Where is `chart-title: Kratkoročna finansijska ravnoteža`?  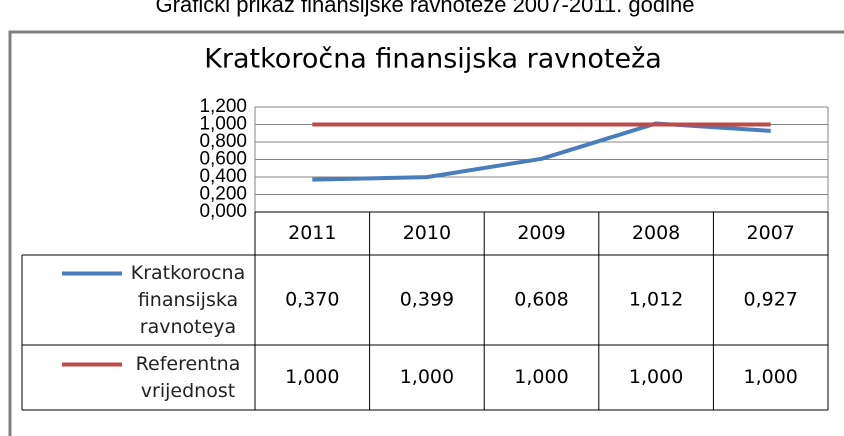 chart-title: Kratkoročna finansijska ravnoteža is located at coordinates (433, 59).